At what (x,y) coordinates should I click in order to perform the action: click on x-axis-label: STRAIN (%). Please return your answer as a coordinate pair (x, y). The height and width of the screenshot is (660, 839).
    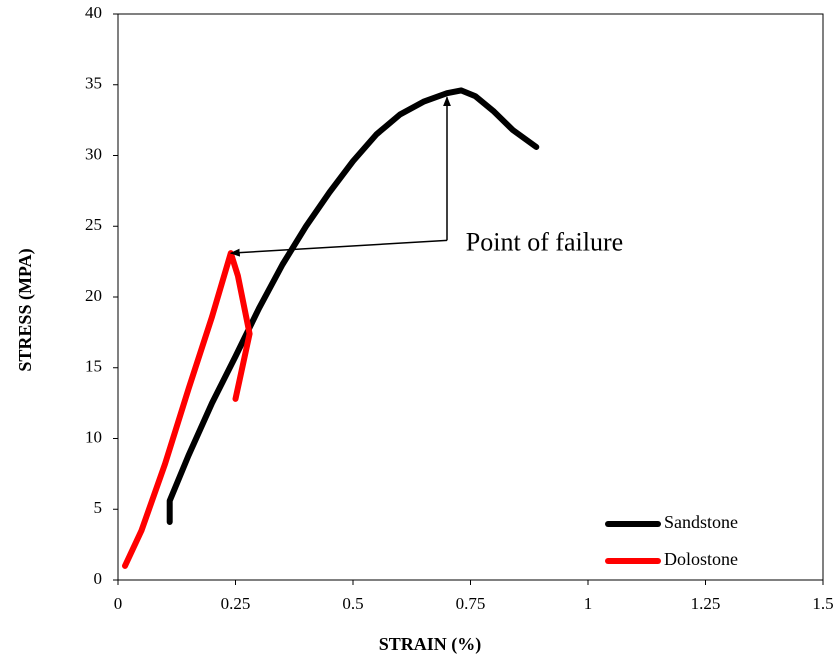
    Looking at the image, I should click on (430, 644).